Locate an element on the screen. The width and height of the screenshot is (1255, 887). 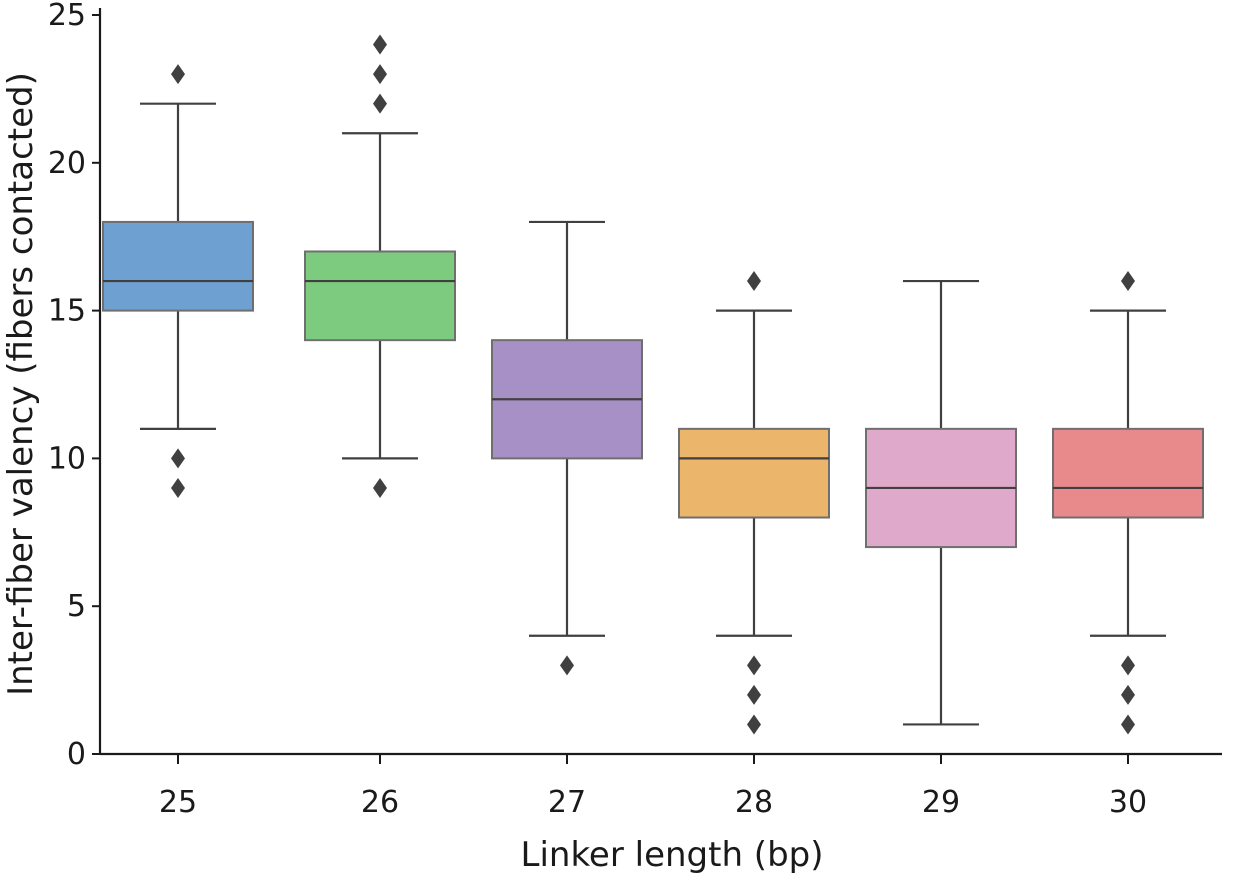
y-tick-label-20: 20 is located at coordinates (67, 163).